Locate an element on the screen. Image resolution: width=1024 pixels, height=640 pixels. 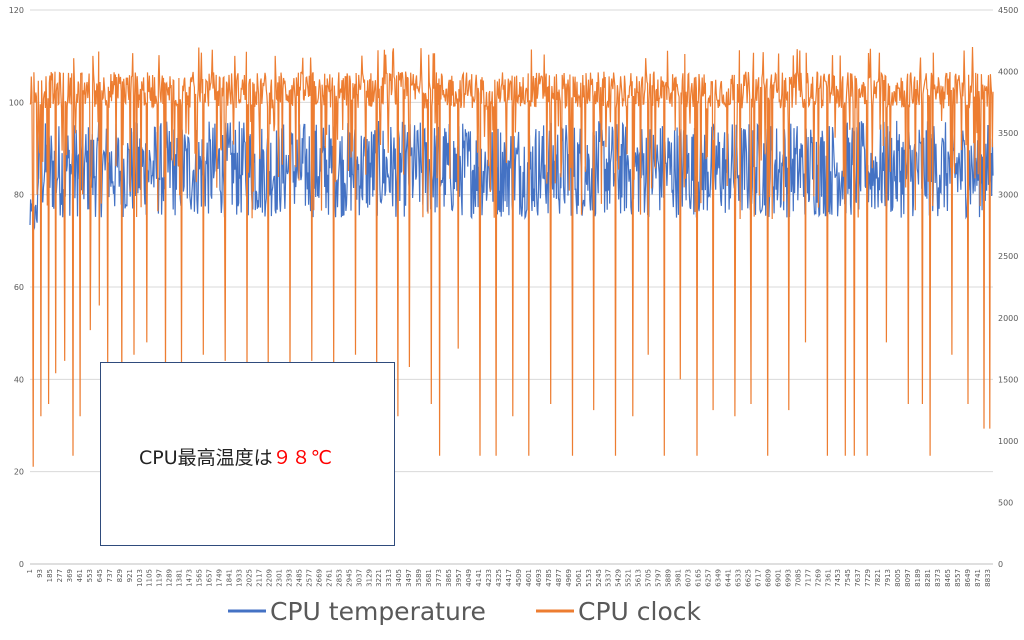
x-tick-label: 7177 is located at coordinates (808, 578).